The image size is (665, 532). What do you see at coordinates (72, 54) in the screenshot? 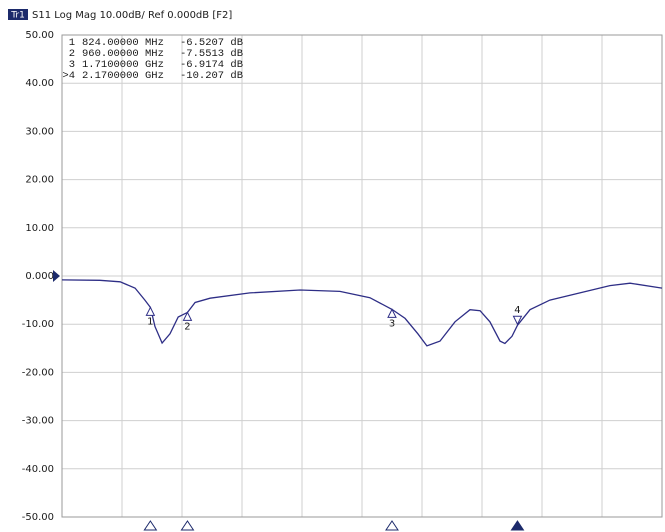
I see `readout-index: 2` at bounding box center [72, 54].